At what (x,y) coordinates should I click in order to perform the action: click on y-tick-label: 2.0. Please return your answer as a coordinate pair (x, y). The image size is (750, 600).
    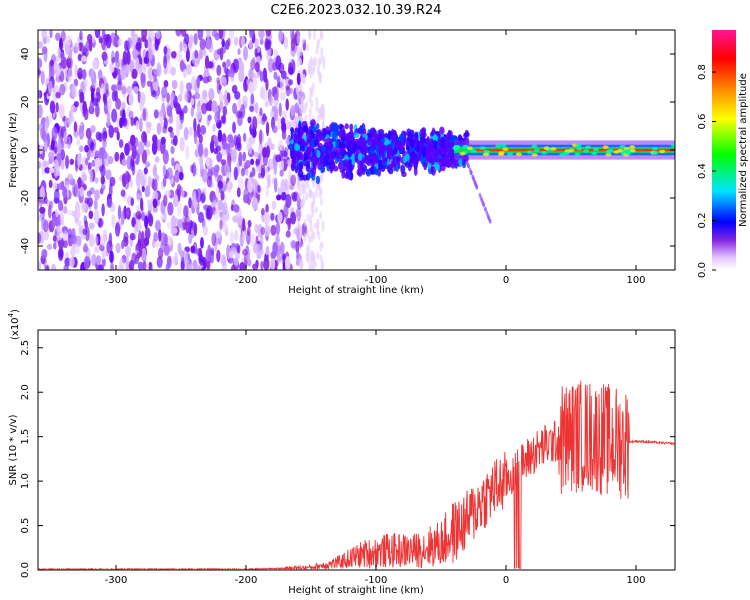
    Looking at the image, I should click on (25, 392).